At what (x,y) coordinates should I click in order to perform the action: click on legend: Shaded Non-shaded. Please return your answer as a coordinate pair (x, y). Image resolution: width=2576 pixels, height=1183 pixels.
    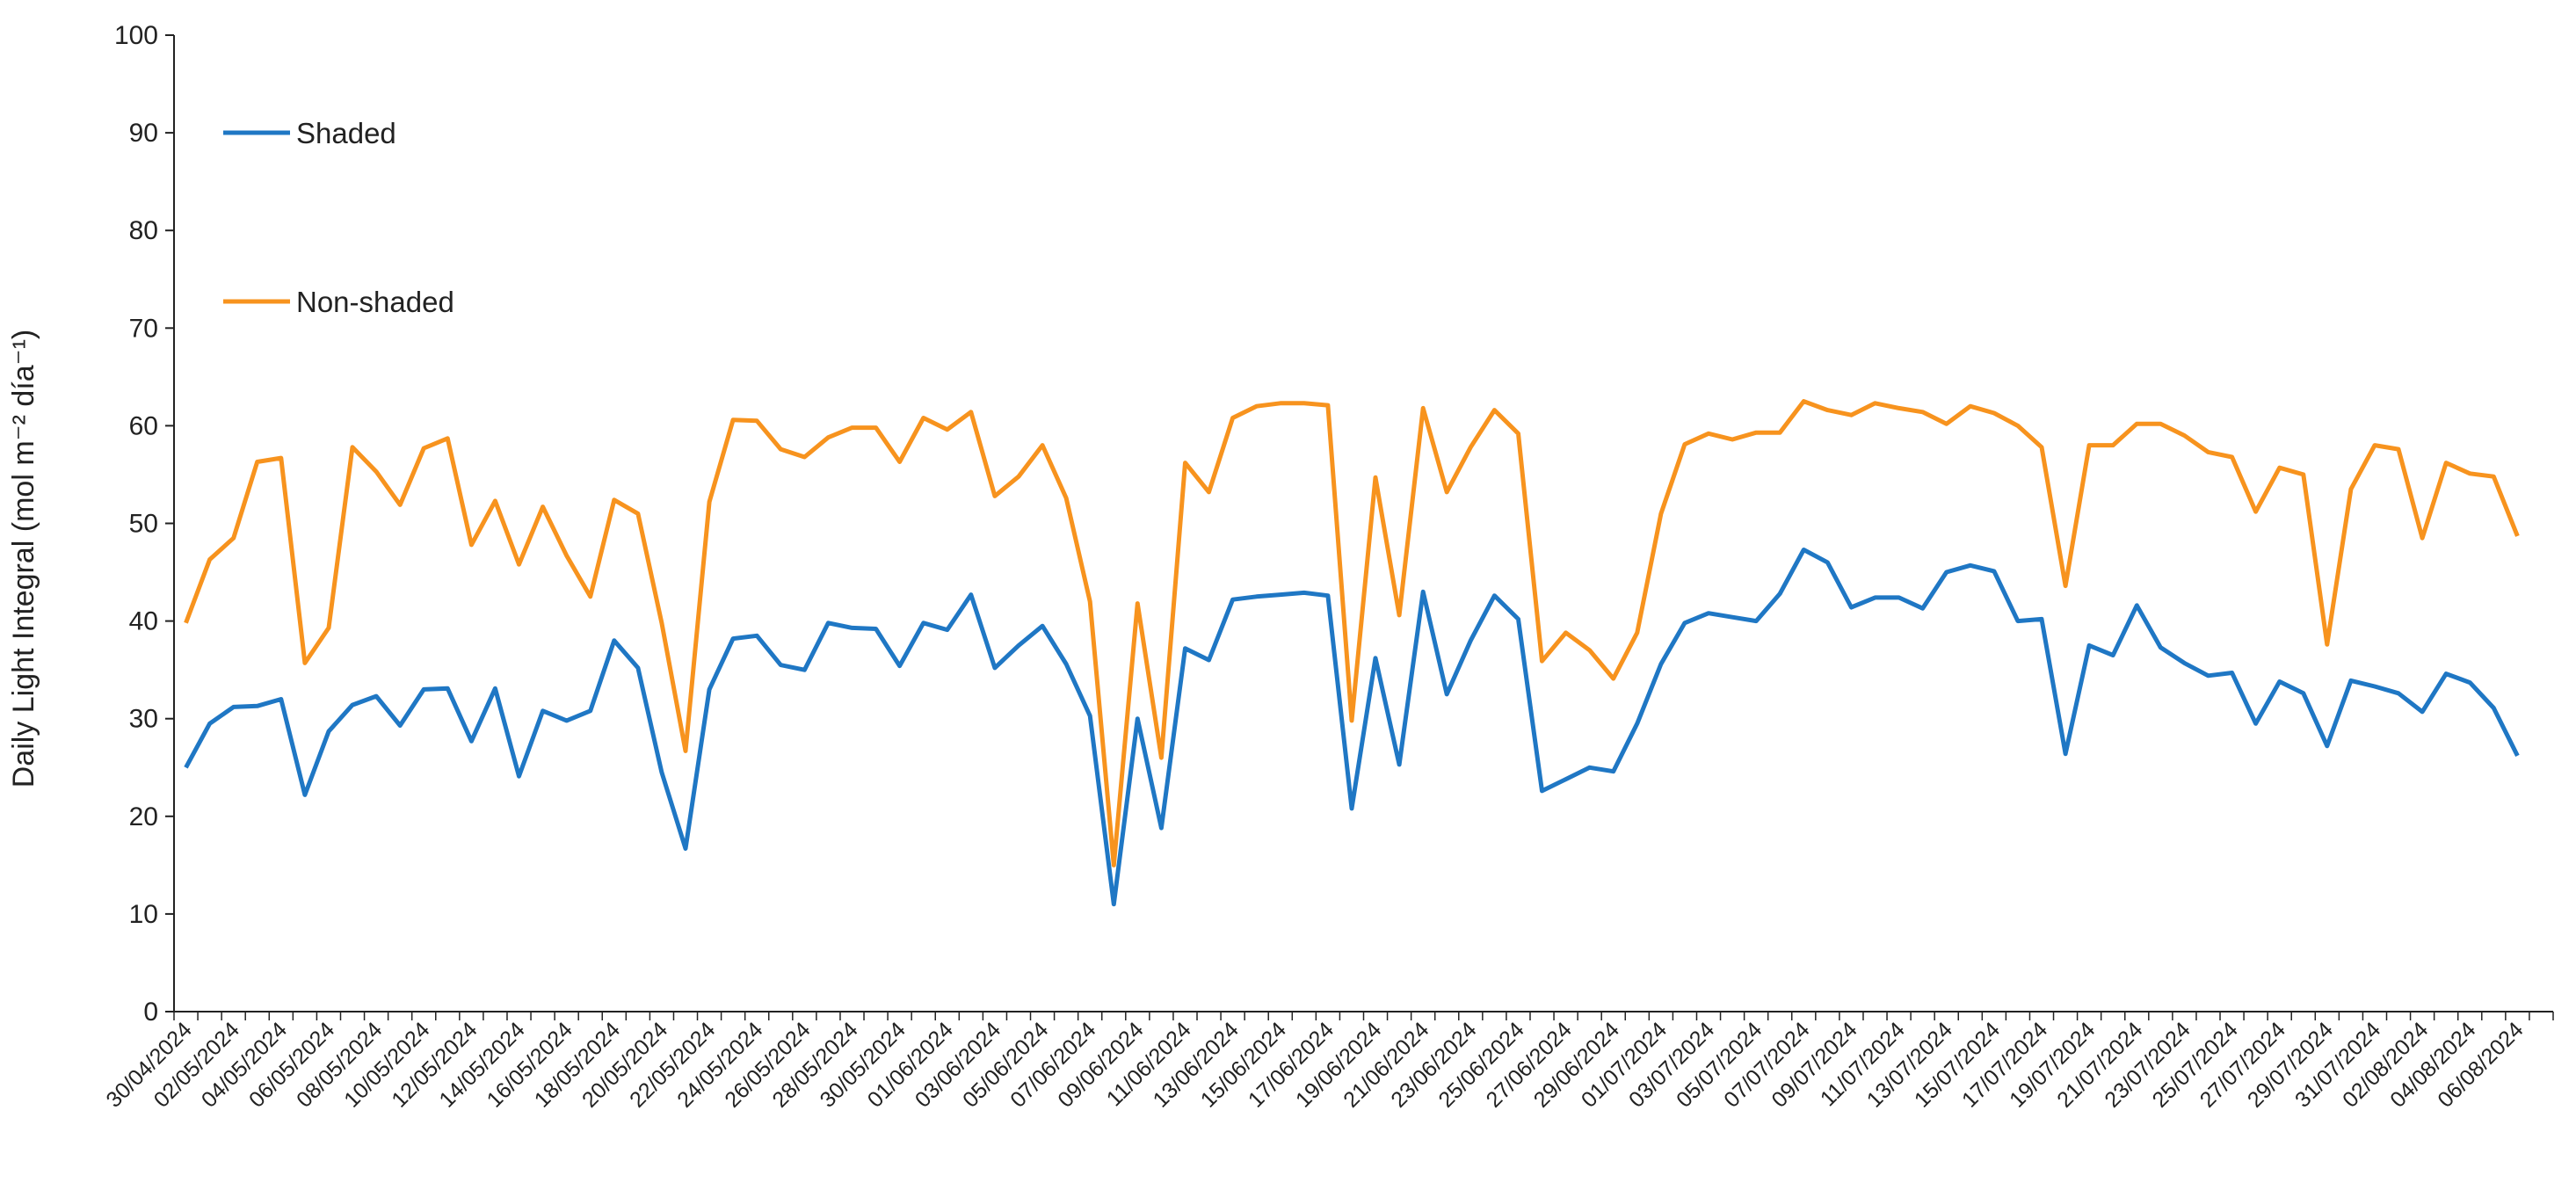
    Looking at the image, I should click on (338, 217).